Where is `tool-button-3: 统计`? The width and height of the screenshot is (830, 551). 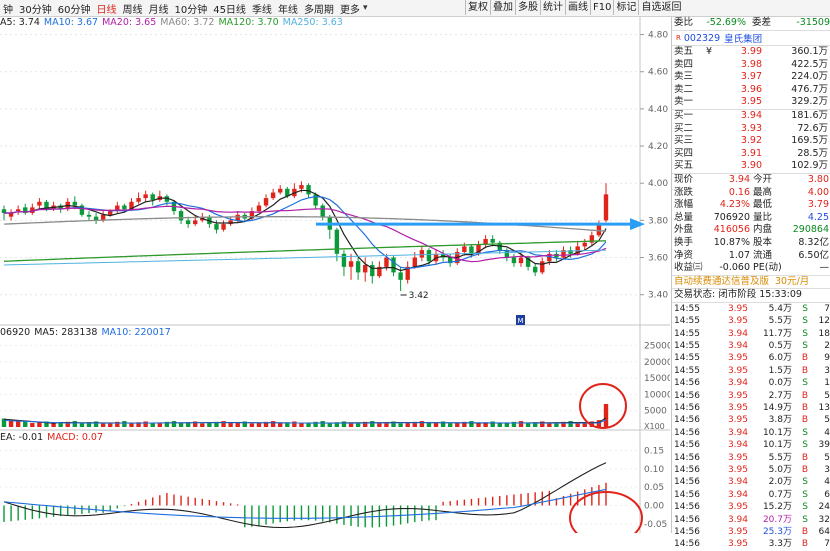
tool-button-3: 统计 is located at coordinates (552, 7).